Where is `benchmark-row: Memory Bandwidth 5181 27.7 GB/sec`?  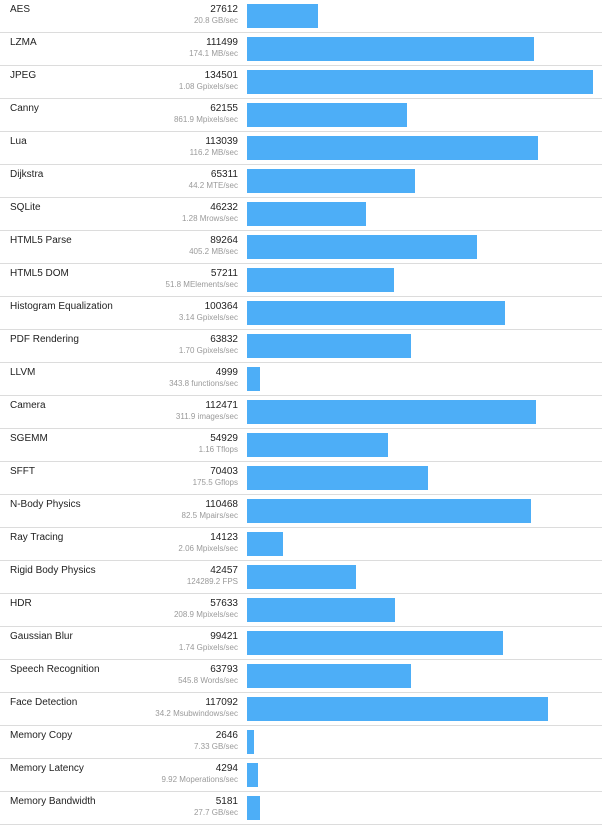
benchmark-row: Memory Bandwidth 5181 27.7 GB/sec is located at coordinates (301, 808).